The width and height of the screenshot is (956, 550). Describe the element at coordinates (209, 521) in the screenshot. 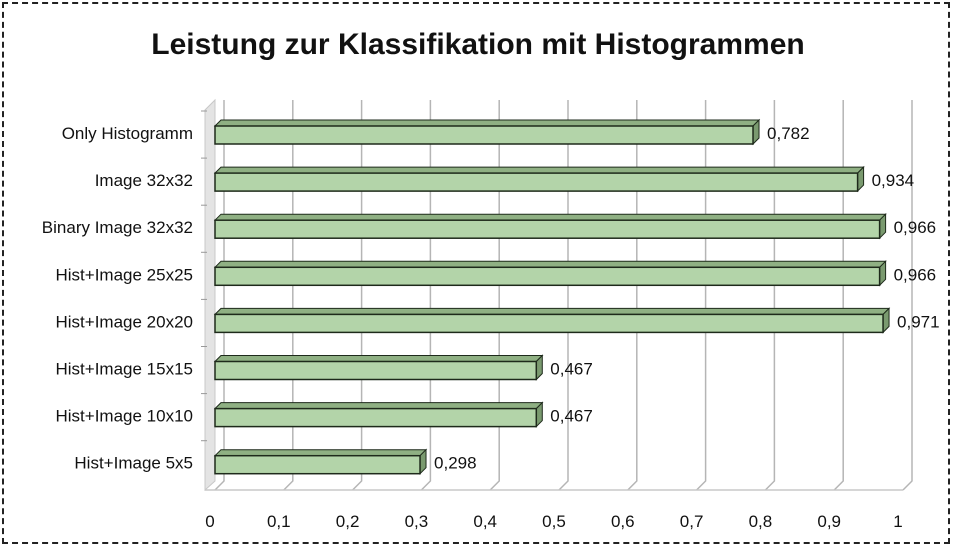

I see `x-tick-label: 0` at that location.